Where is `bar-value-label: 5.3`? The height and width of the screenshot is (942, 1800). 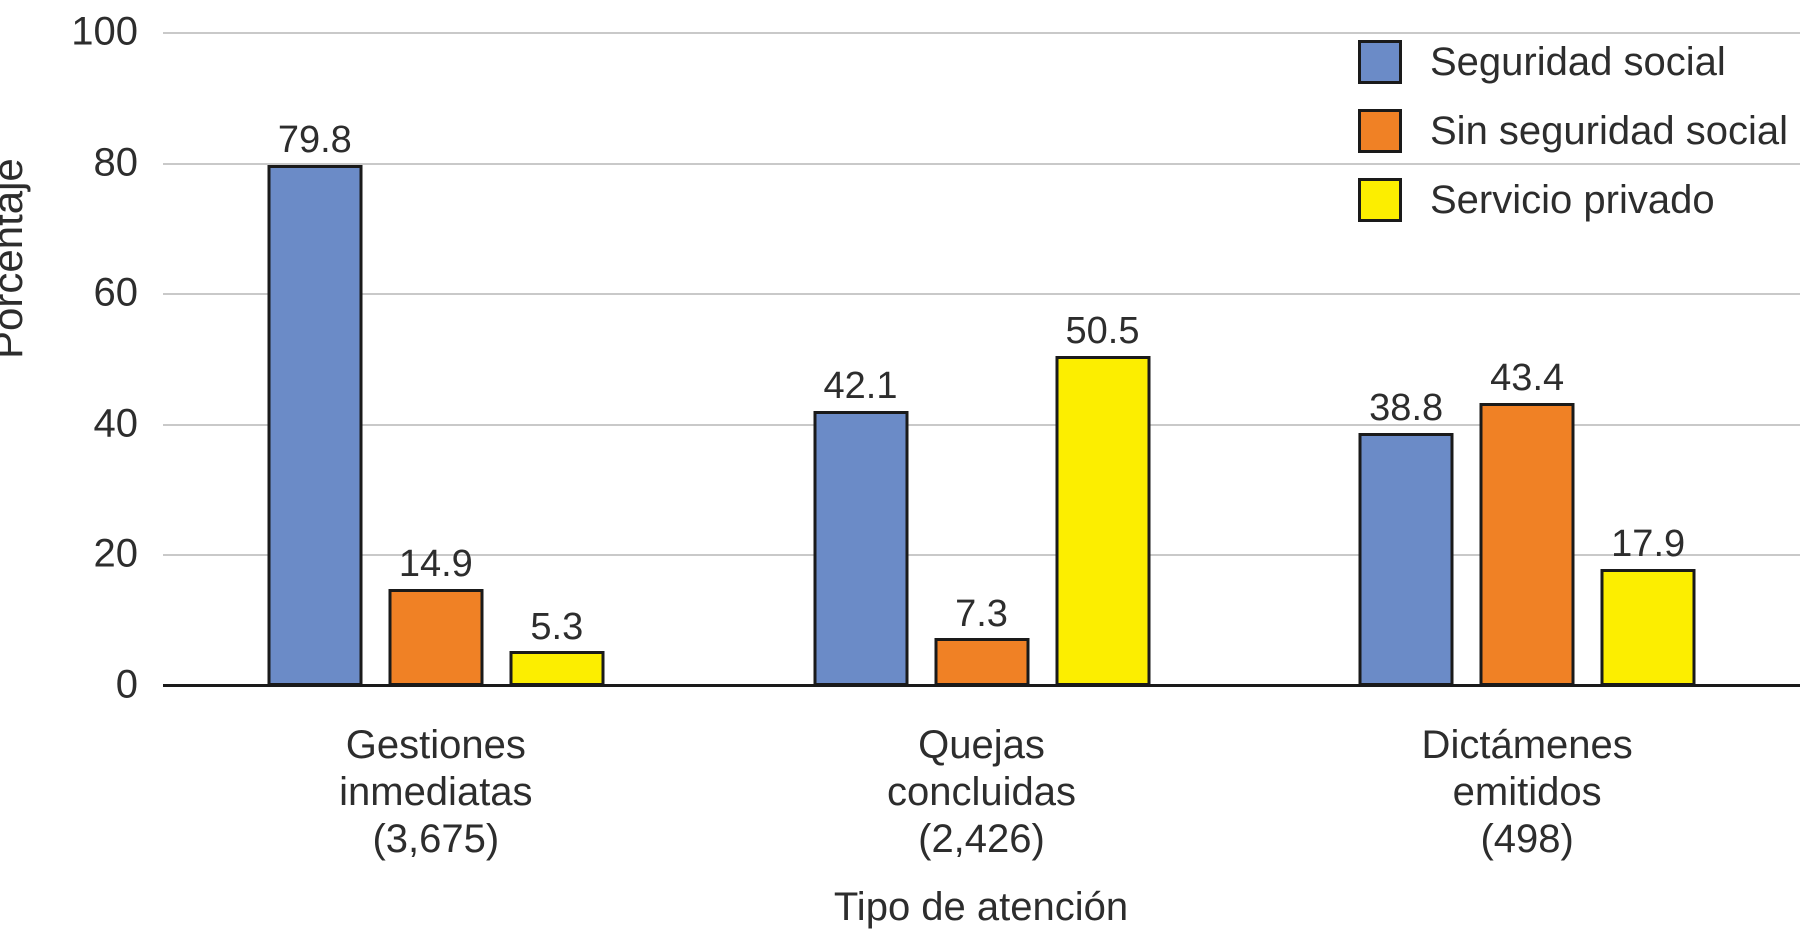
bar-value-label: 5.3 is located at coordinates (557, 626).